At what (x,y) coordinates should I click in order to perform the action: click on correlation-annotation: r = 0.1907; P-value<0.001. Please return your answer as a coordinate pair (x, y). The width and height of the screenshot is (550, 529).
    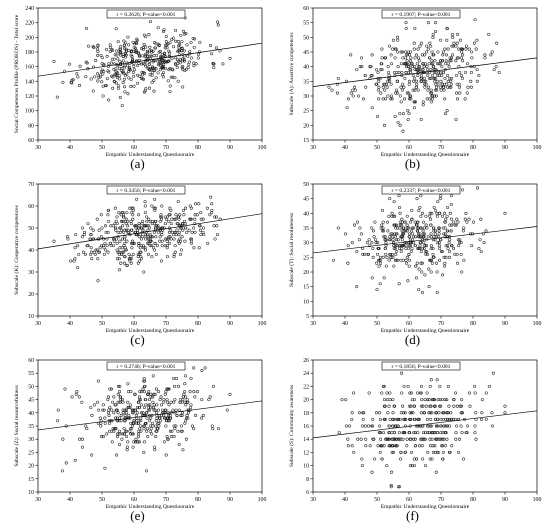
    Looking at the image, I should click on (421, 15).